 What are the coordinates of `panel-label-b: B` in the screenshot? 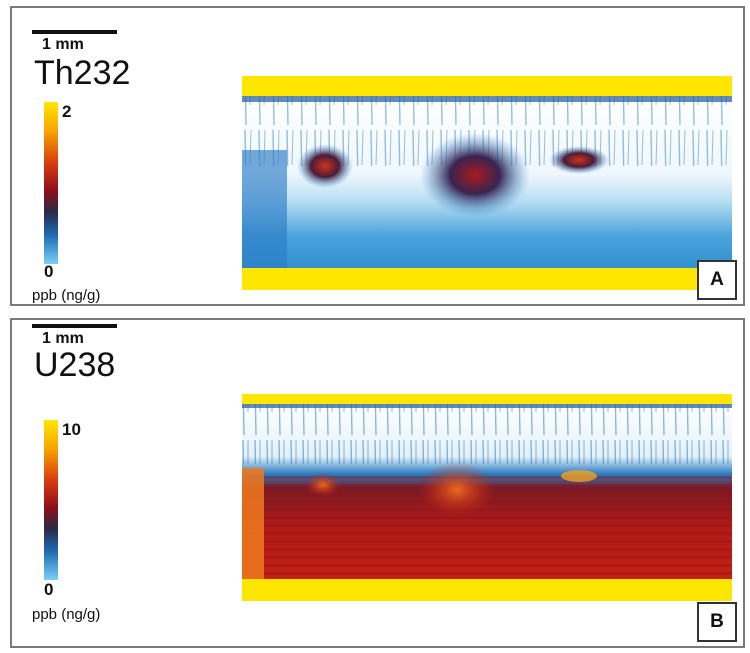 It's located at (717, 622).